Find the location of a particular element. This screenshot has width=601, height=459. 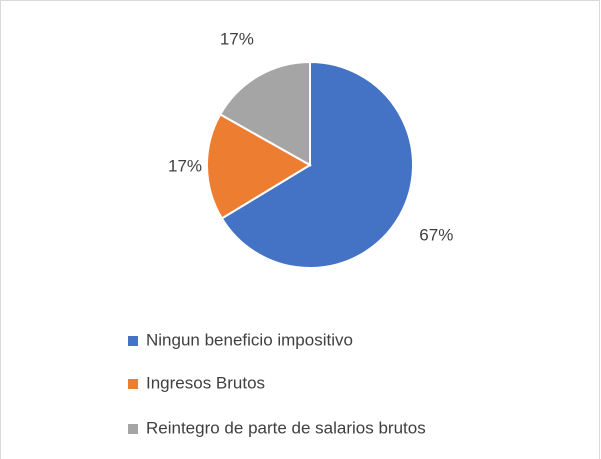

legend-label: Ingresos Brutos is located at coordinates (205, 382).